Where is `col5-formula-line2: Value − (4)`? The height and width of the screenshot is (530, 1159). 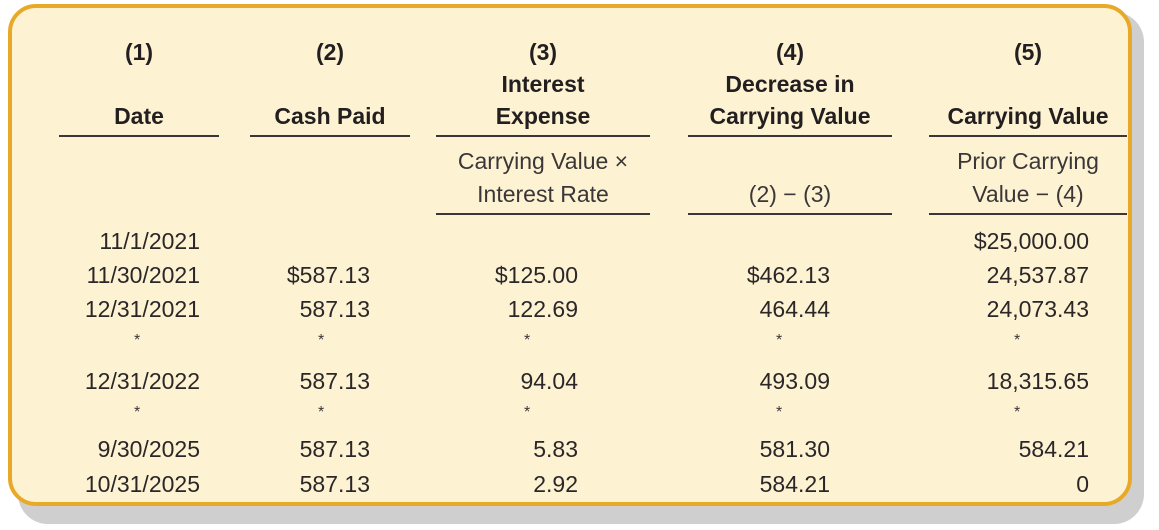 col5-formula-line2: Value − (4) is located at coordinates (1028, 194).